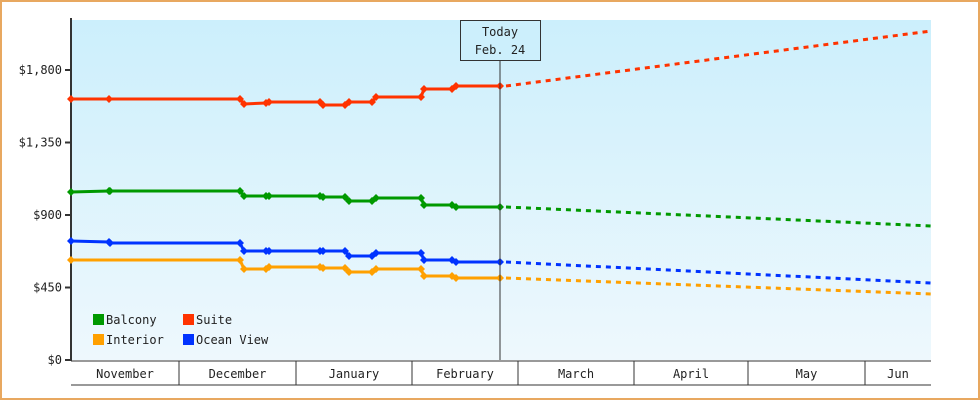 This screenshot has height=400, width=980. What do you see at coordinates (40, 70) in the screenshot?
I see `y-tick-label: $1,800` at bounding box center [40, 70].